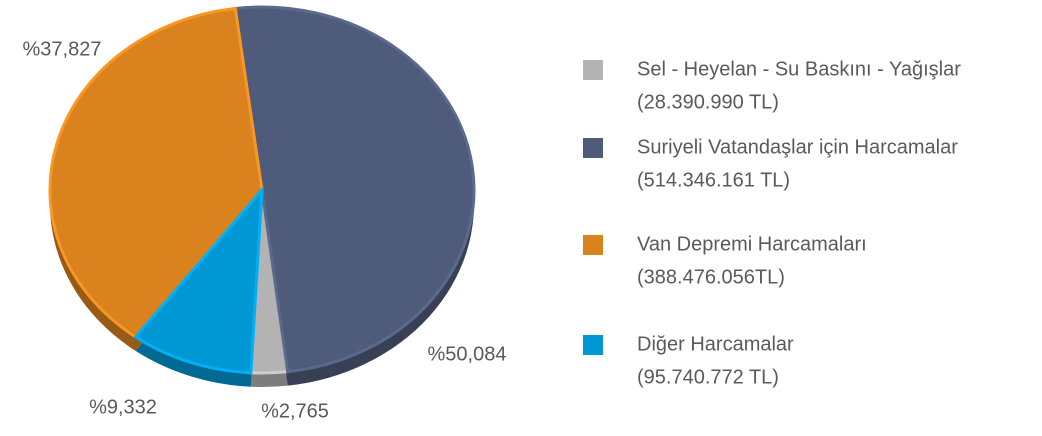  What do you see at coordinates (62, 49) in the screenshot?
I see `value-label: %37,827` at bounding box center [62, 49].